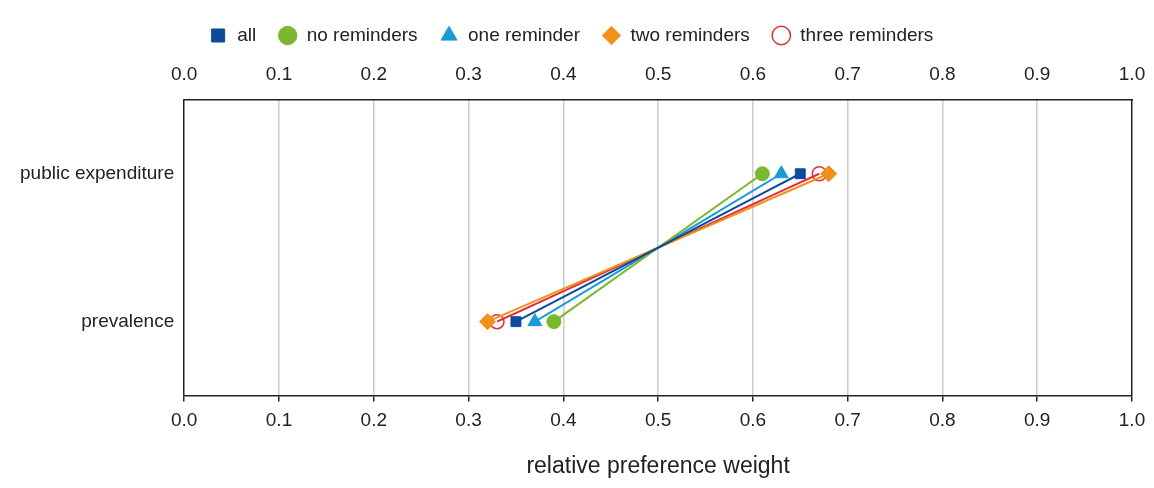 Image resolution: width=1154 pixels, height=488 pixels. I want to click on legend-label: three reminders, so click(867, 34).